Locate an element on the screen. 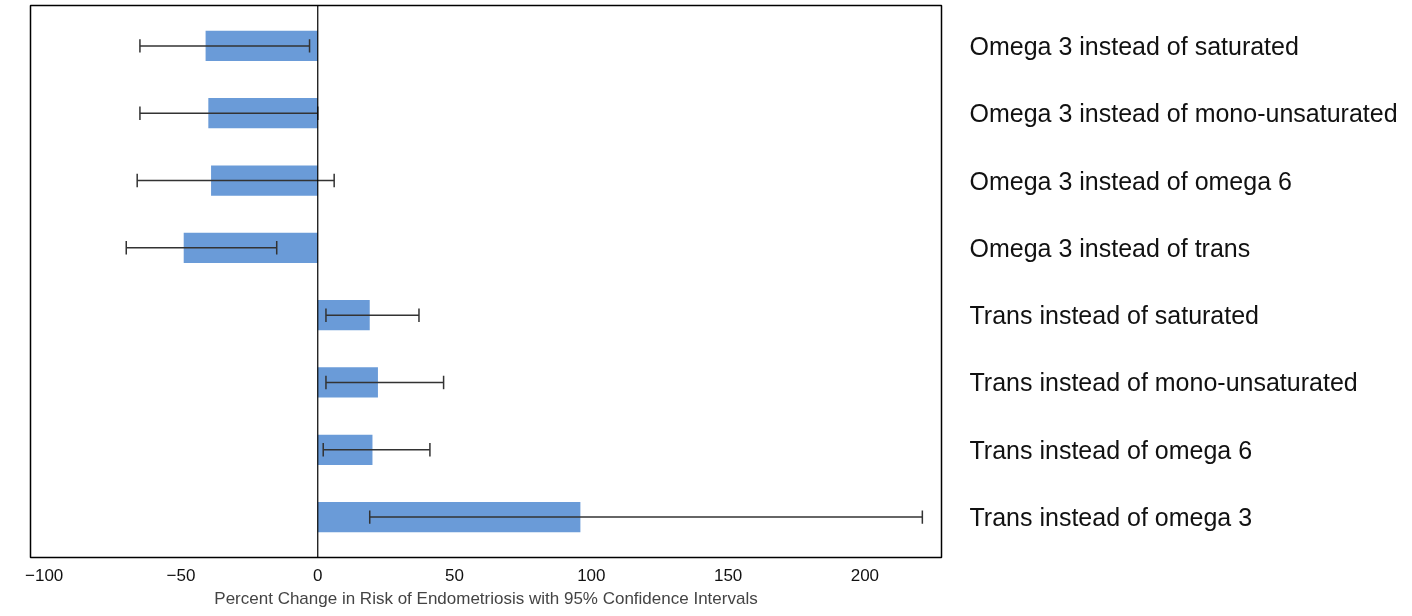 Image resolution: width=1412 pixels, height=616 pixels. y-tick-label: Trans instead of omega 6 is located at coordinates (1111, 449).